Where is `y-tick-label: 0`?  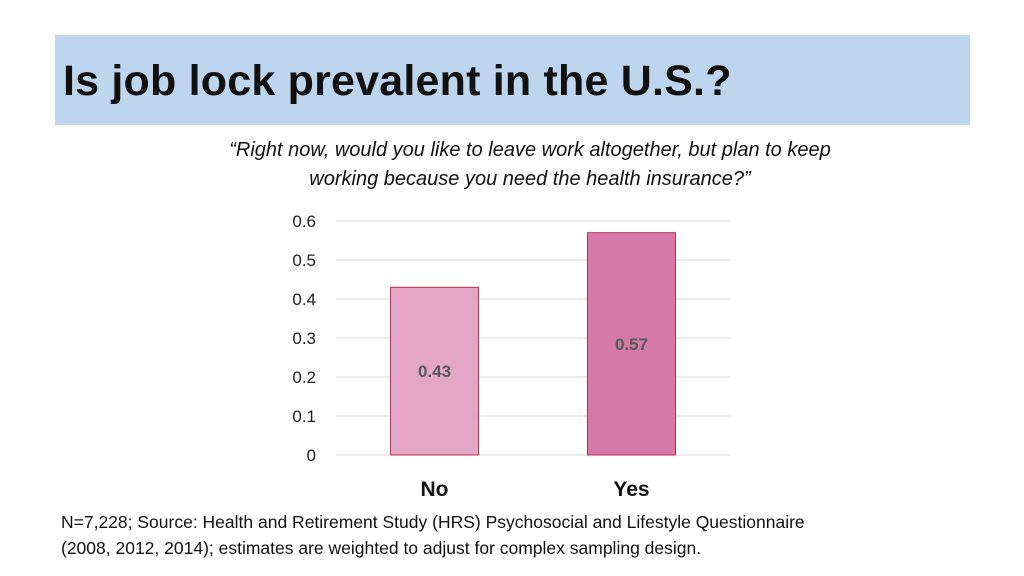 y-tick-label: 0 is located at coordinates (311, 455).